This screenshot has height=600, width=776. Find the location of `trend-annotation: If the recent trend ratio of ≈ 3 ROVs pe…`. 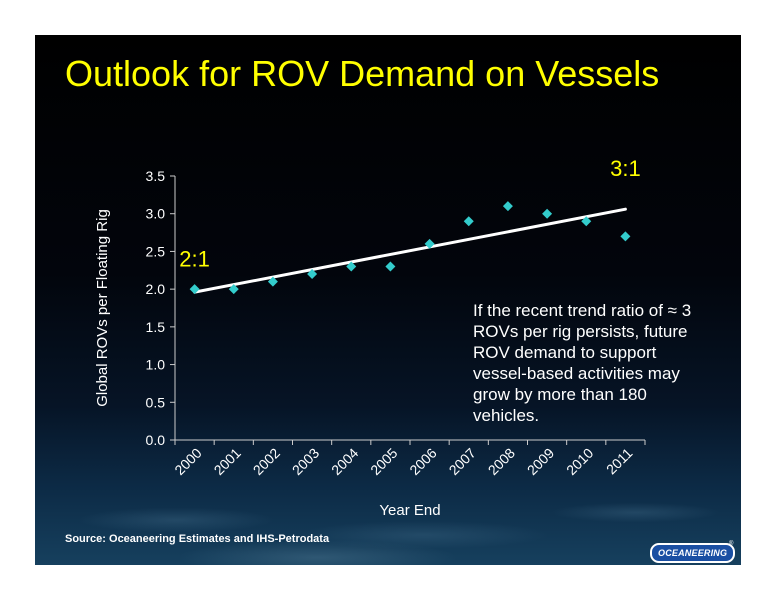

trend-annotation: If the recent trend ratio of ≈ 3 ROVs pe… is located at coordinates (582, 363).